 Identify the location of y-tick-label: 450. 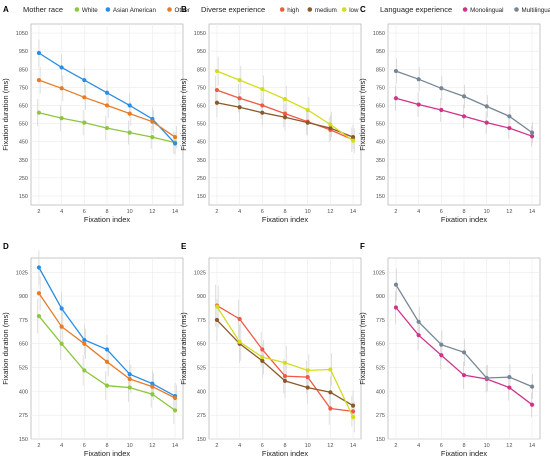
(23, 143).